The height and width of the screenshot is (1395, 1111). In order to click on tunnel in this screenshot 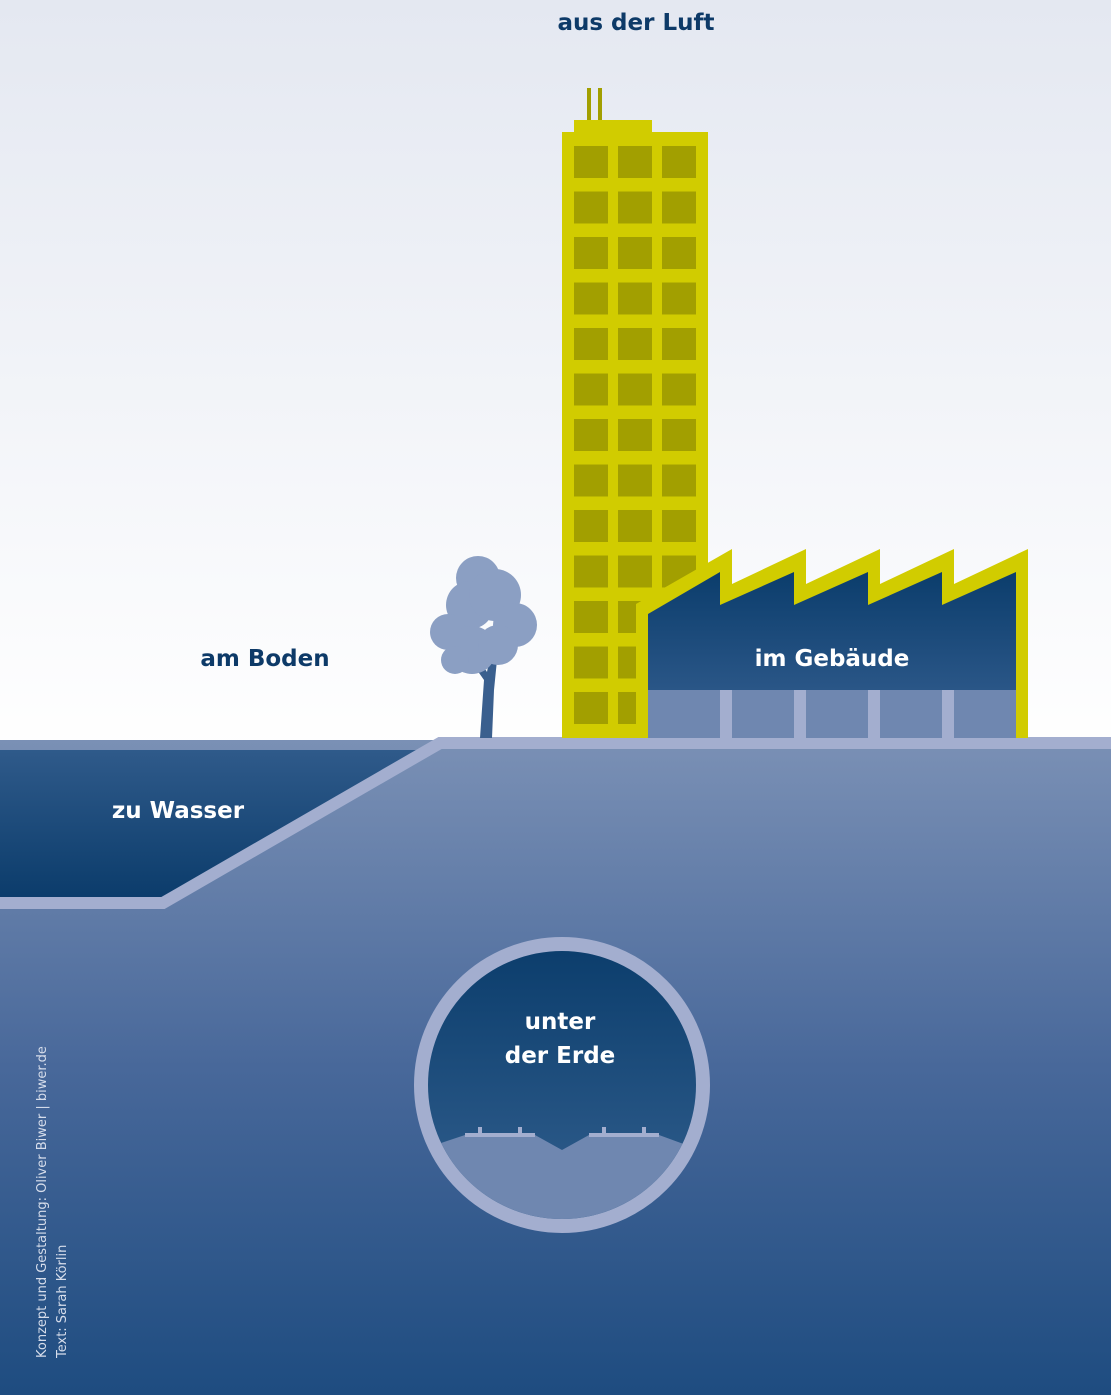, I will do `click(562, 1085)`.